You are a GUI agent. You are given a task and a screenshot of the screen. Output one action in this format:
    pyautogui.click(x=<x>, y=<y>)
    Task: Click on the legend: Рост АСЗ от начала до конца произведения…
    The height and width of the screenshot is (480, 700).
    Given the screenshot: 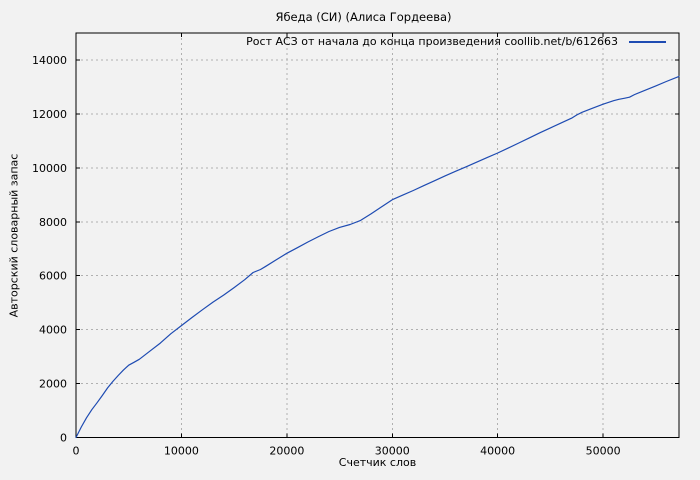 What is the action you would take?
    pyautogui.click(x=456, y=41)
    